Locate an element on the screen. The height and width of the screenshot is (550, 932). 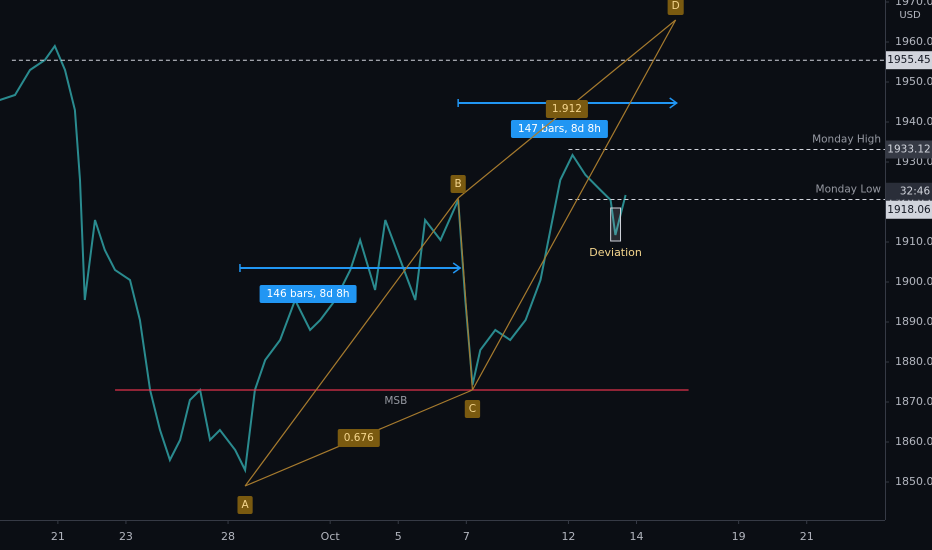
y-tick-label: 1960.00 is located at coordinates (913, 41).